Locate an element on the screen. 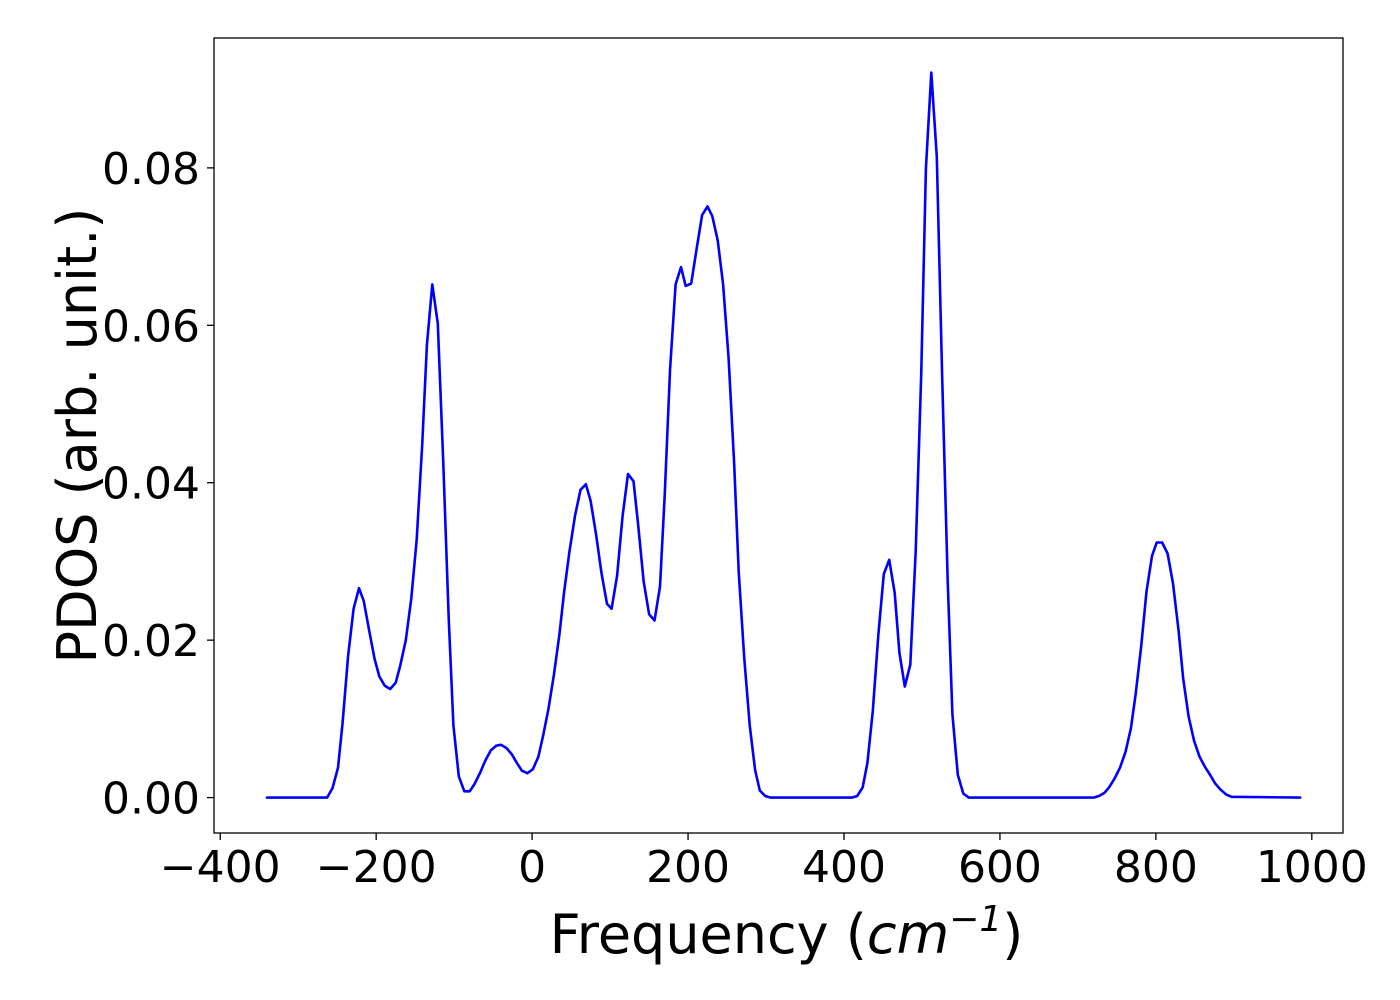 Image resolution: width=1400 pixels, height=1000 pixels. y-tick-label: 0.04 is located at coordinates (151, 484).